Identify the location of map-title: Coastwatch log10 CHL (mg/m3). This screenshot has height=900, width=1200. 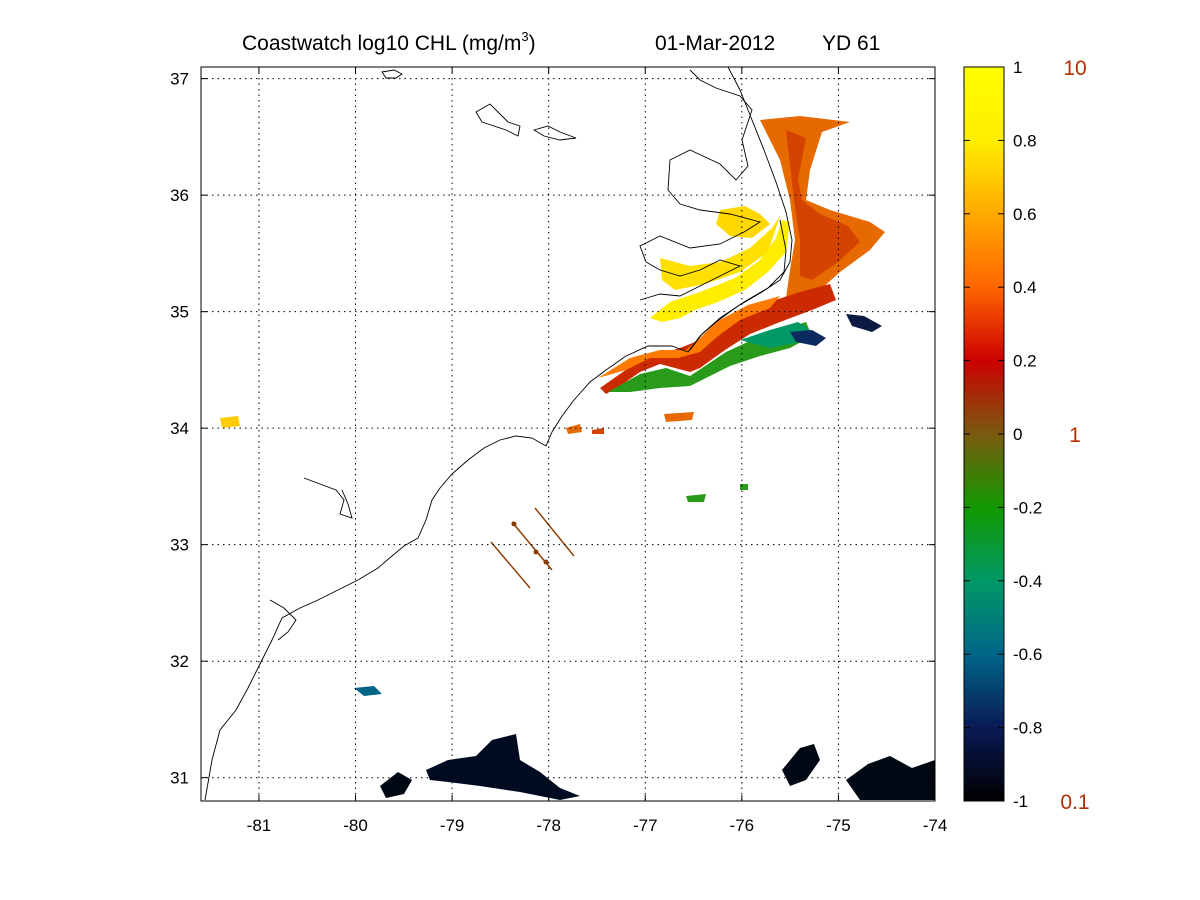
(389, 42).